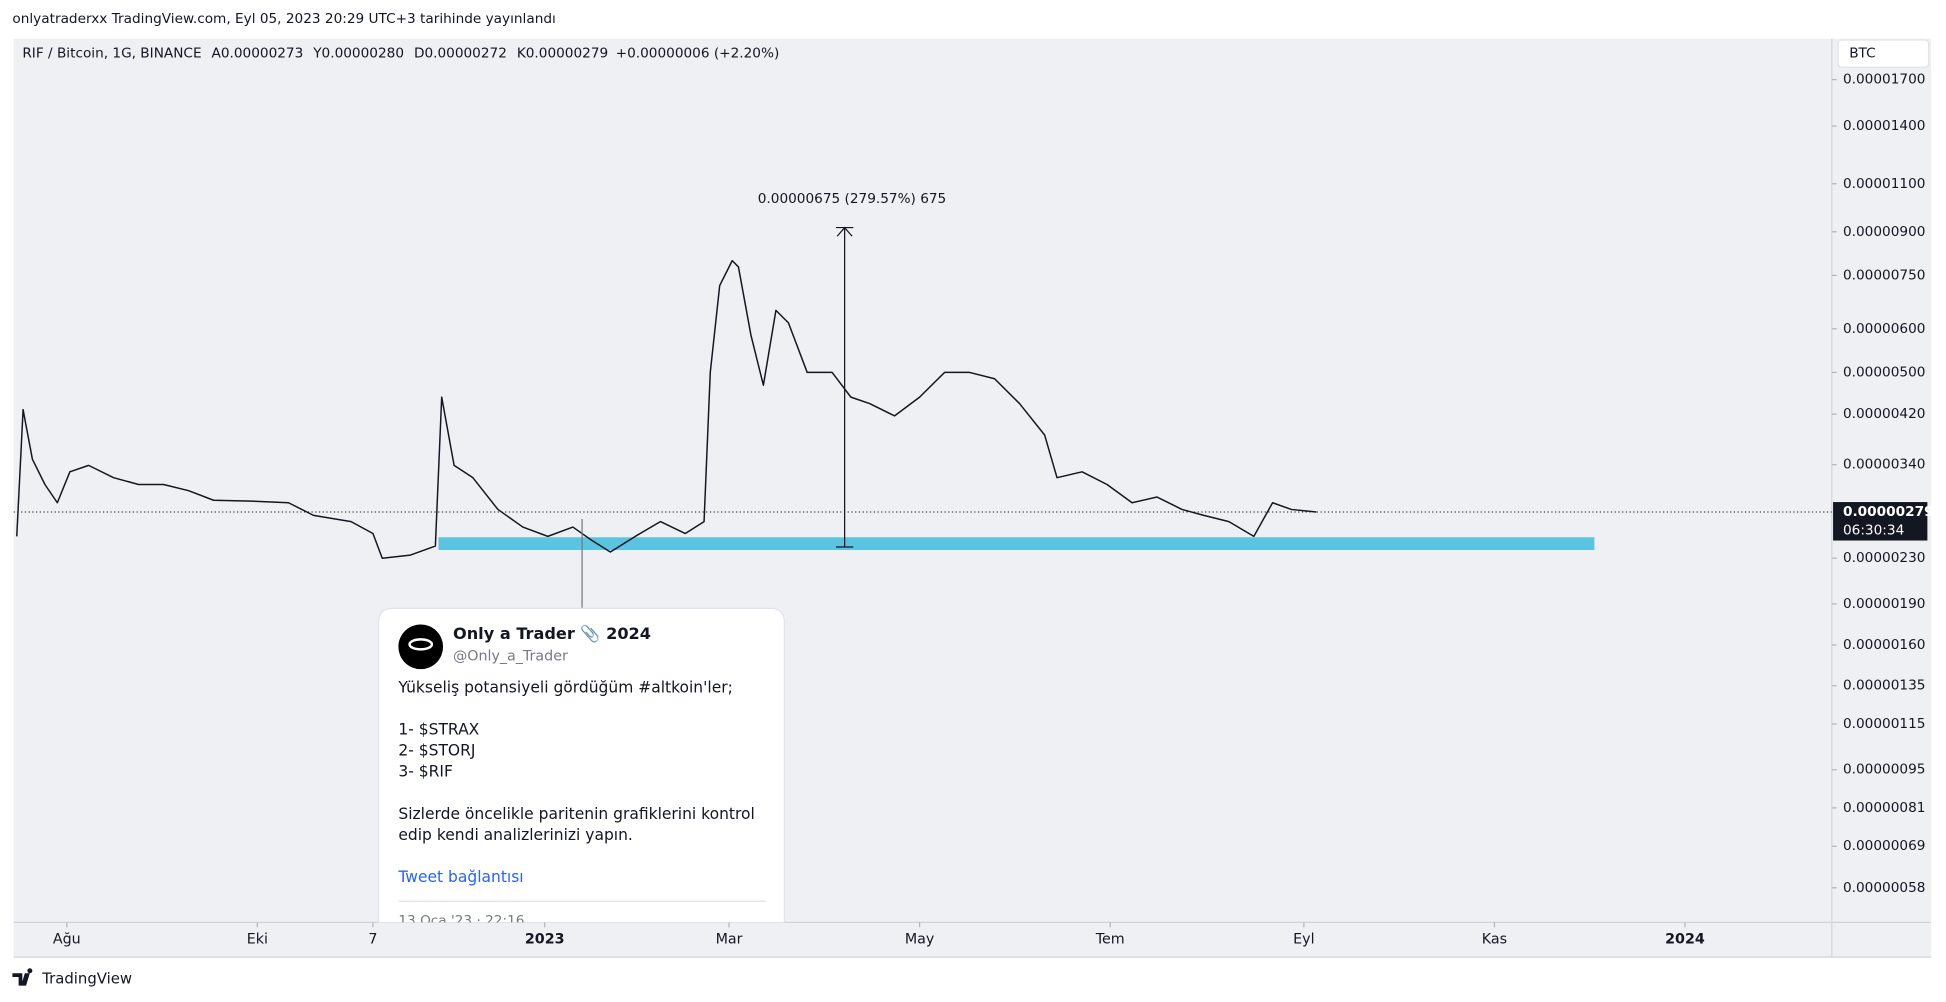 The height and width of the screenshot is (1002, 1946). Describe the element at coordinates (1494, 940) in the screenshot. I see `x-tick-label: Kas` at that location.